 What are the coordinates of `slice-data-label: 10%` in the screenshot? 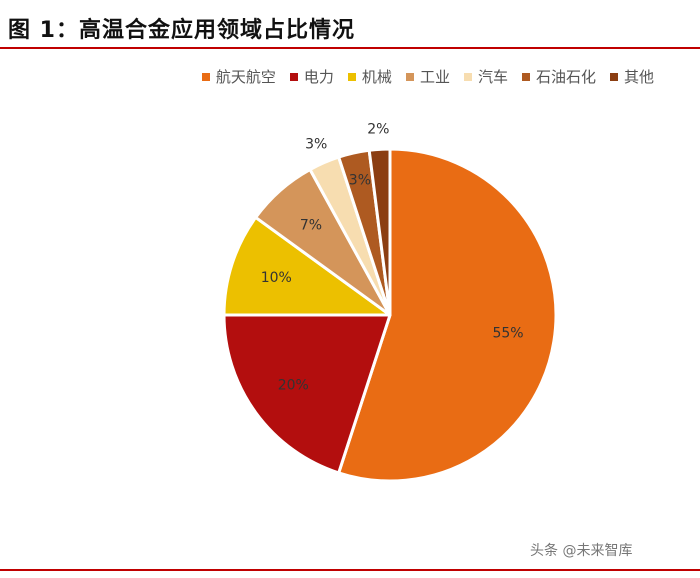 It's located at (276, 278).